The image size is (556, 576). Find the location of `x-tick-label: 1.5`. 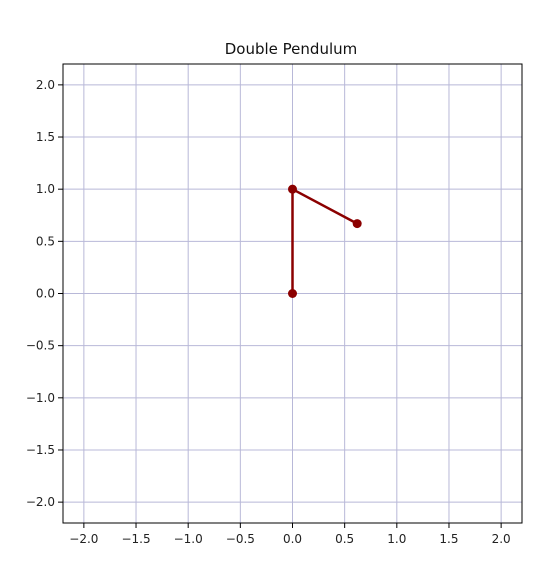

x-tick-label: 1.5 is located at coordinates (448, 539).